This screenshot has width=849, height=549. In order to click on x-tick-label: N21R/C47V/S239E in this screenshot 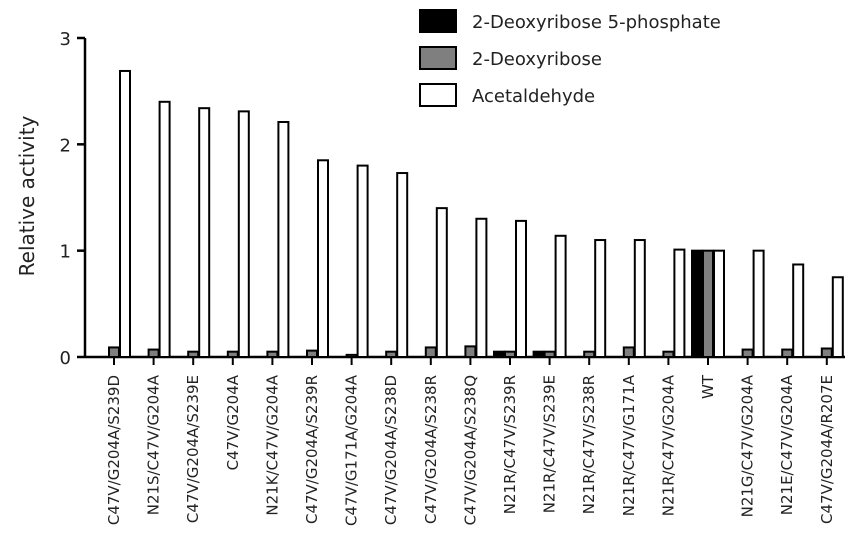, I will do `click(550, 444)`.